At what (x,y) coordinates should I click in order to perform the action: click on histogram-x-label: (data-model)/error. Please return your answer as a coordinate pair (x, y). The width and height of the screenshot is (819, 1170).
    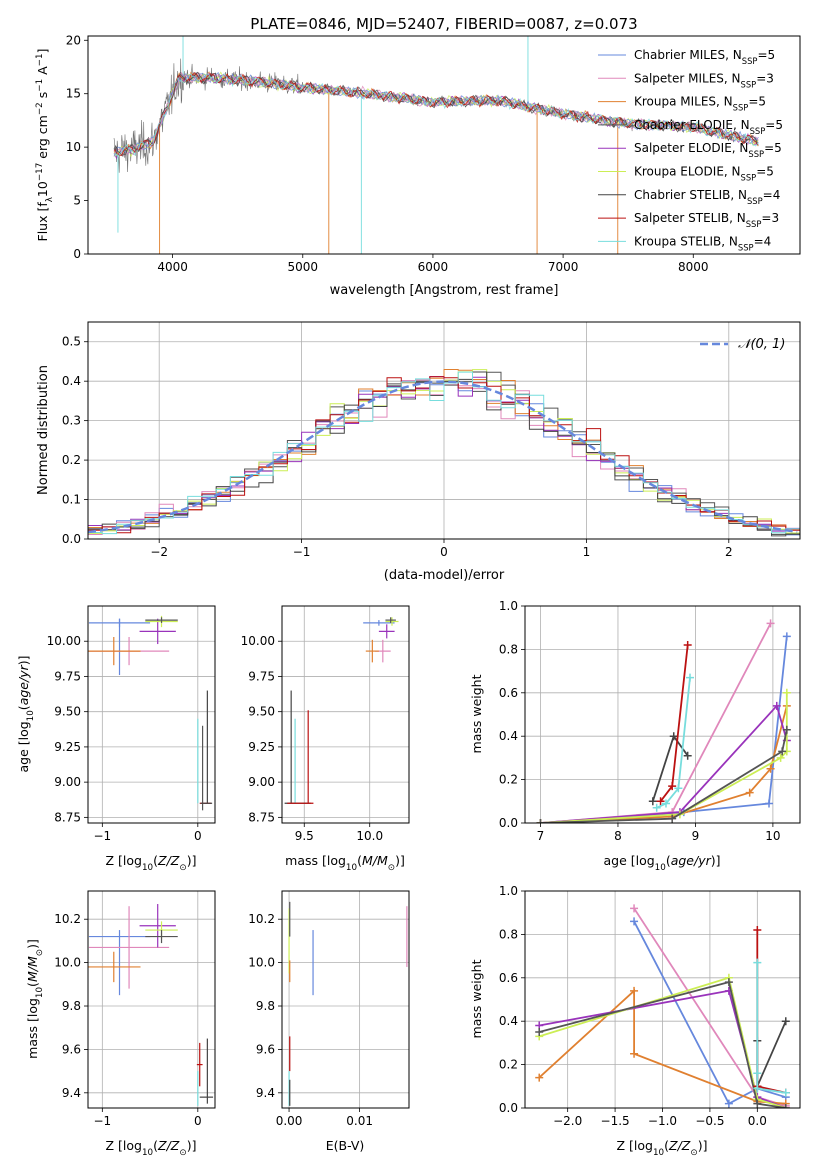
    Looking at the image, I should click on (444, 575).